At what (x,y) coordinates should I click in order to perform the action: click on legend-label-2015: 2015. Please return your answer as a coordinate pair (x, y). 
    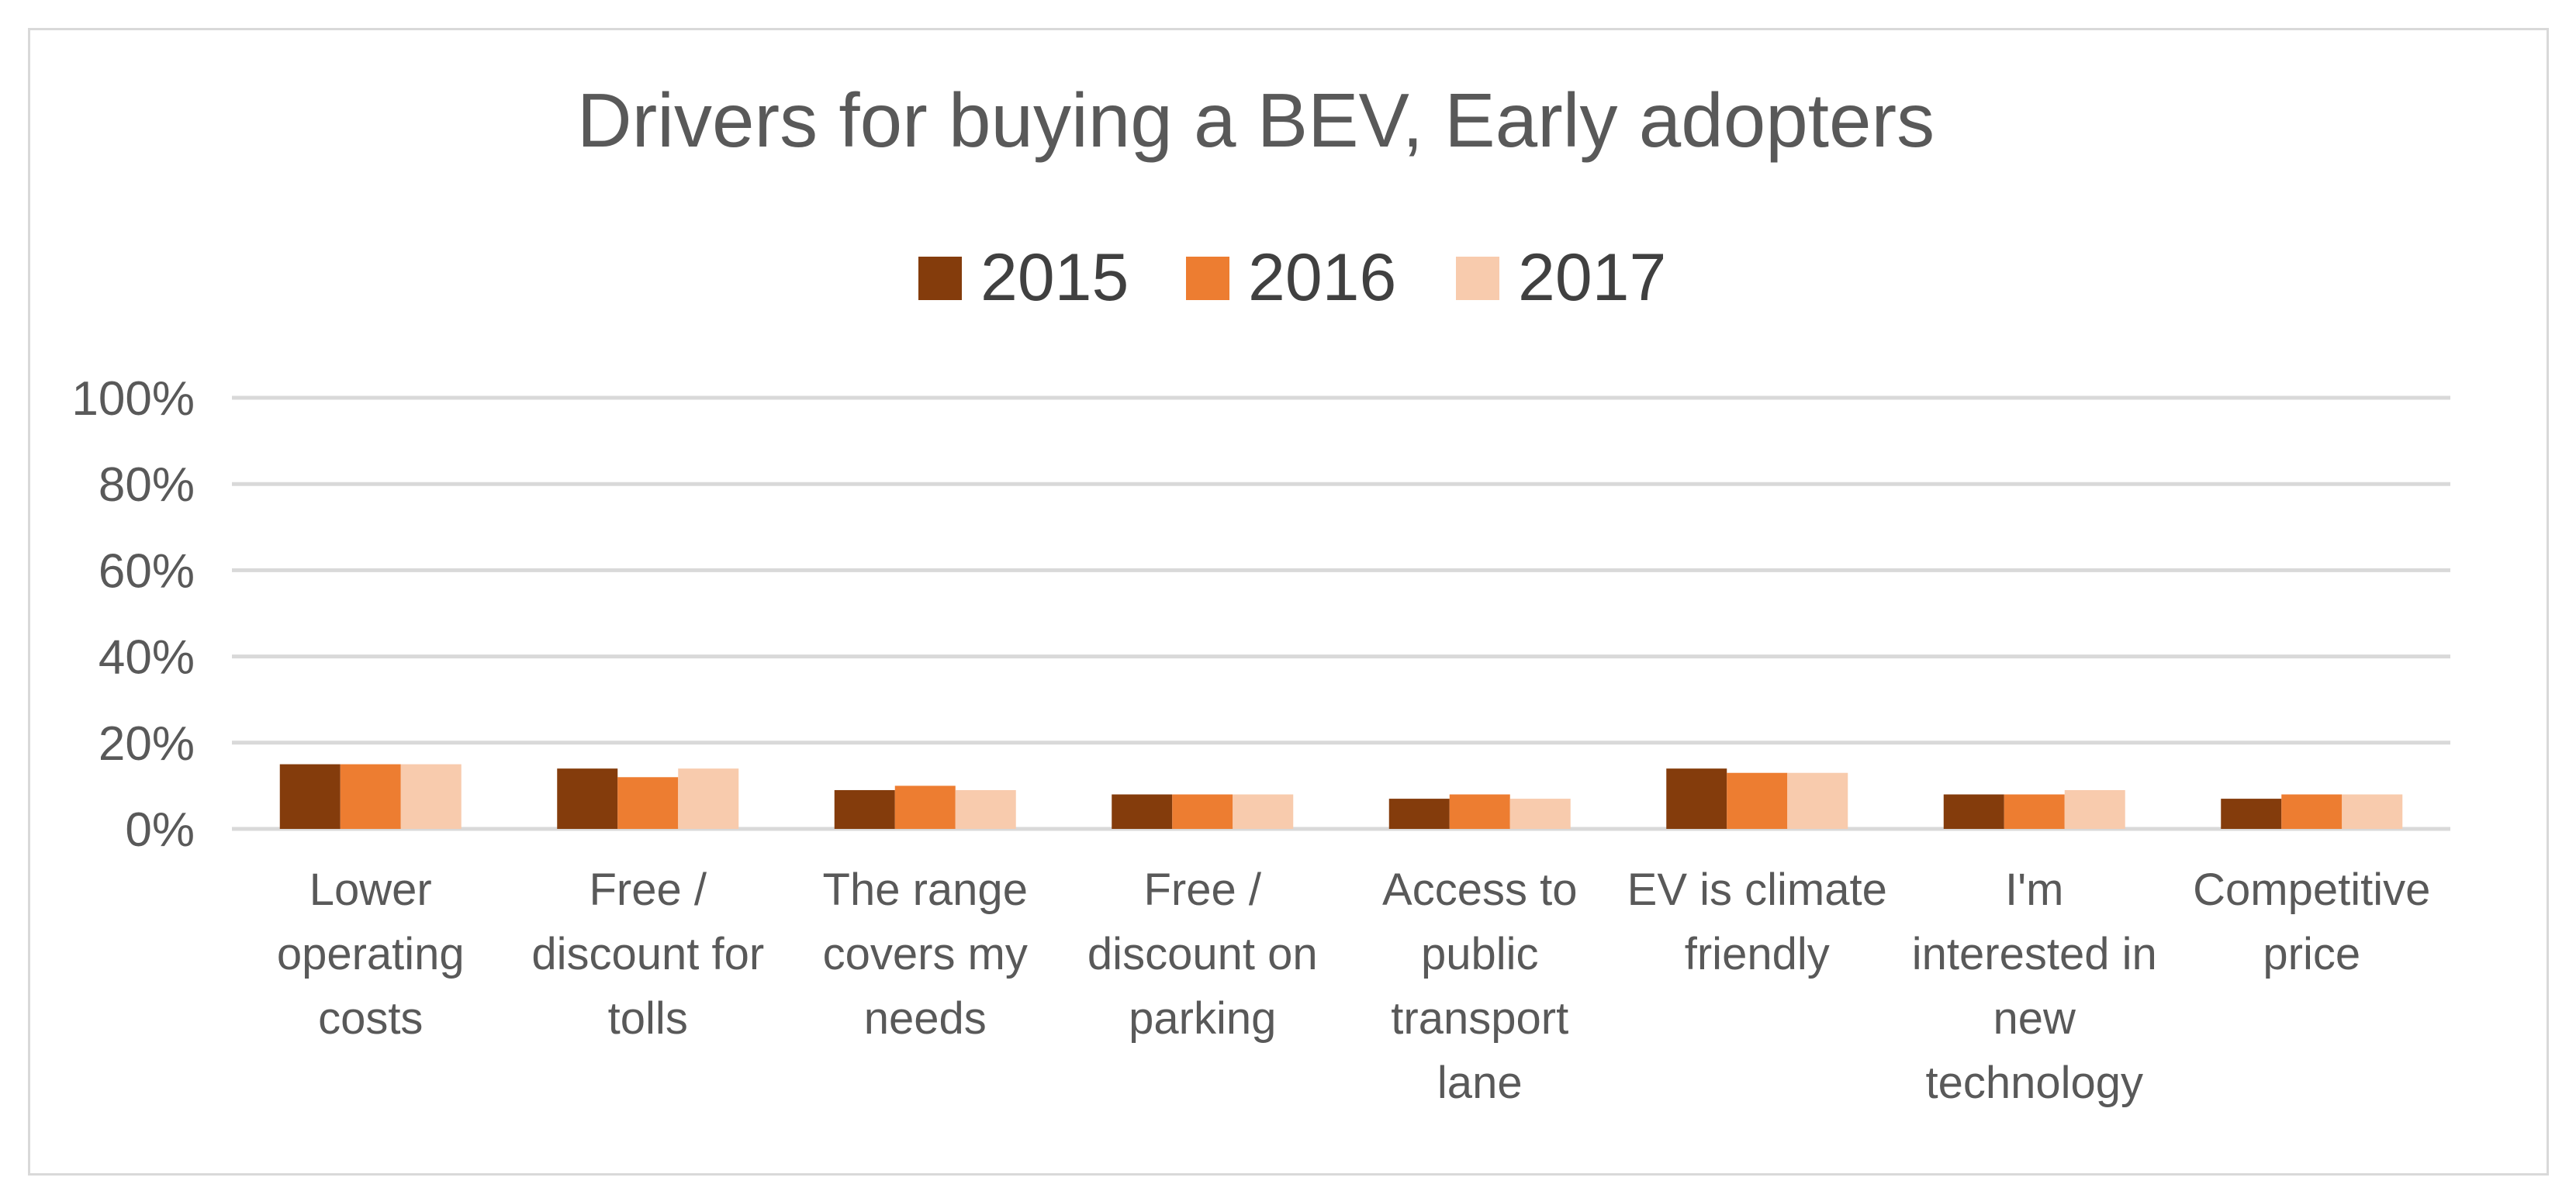
    Looking at the image, I should click on (1054, 277).